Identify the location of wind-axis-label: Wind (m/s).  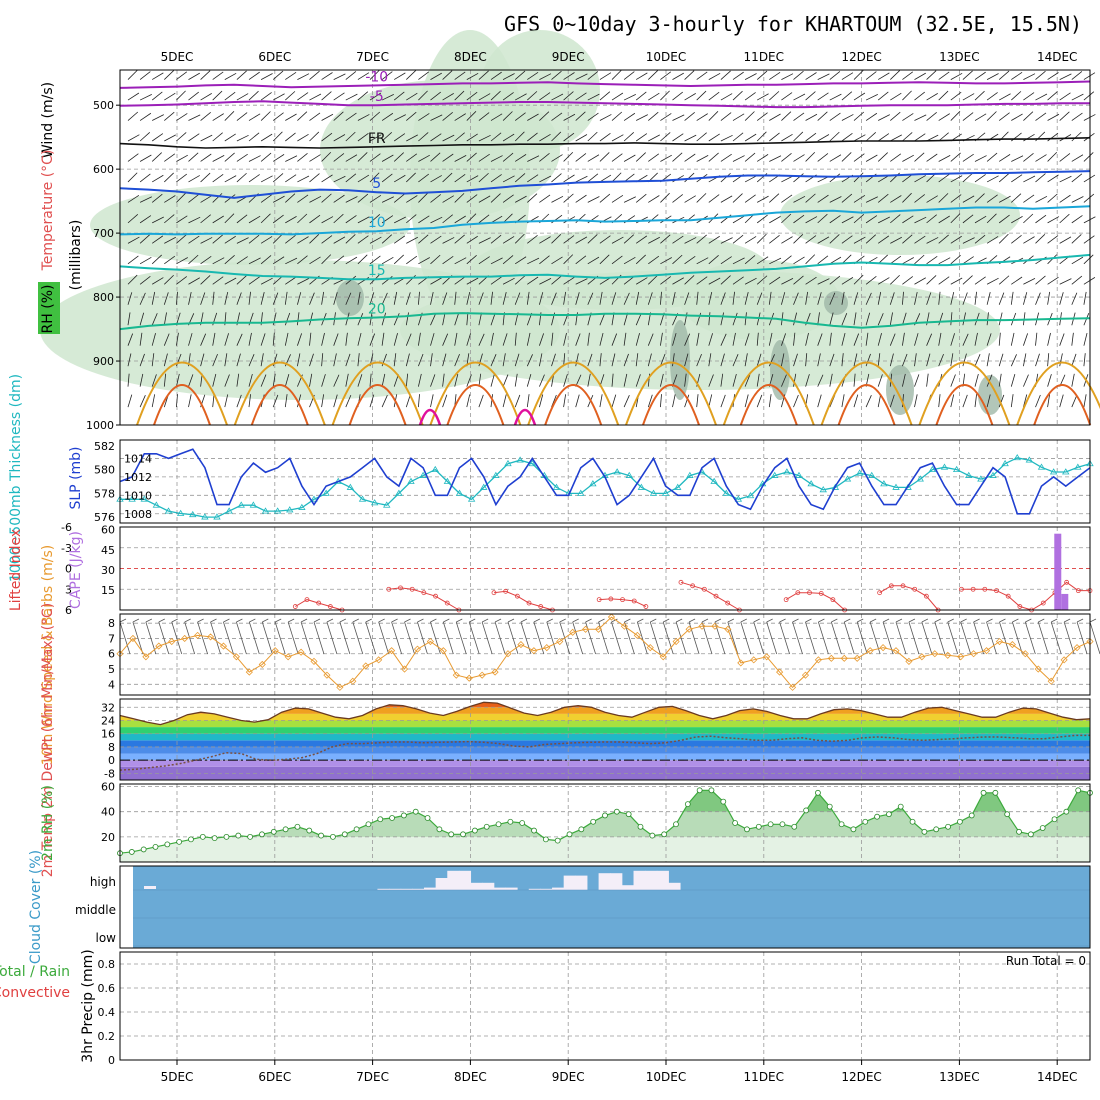
(48, 120).